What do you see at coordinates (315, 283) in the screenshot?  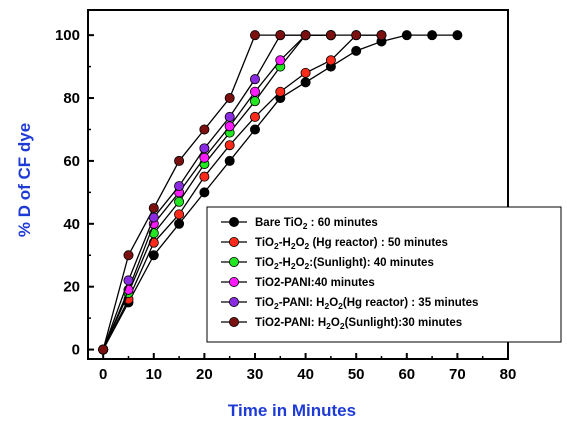 I see `legend-label: TiO2-PANI:40 minutes` at bounding box center [315, 283].